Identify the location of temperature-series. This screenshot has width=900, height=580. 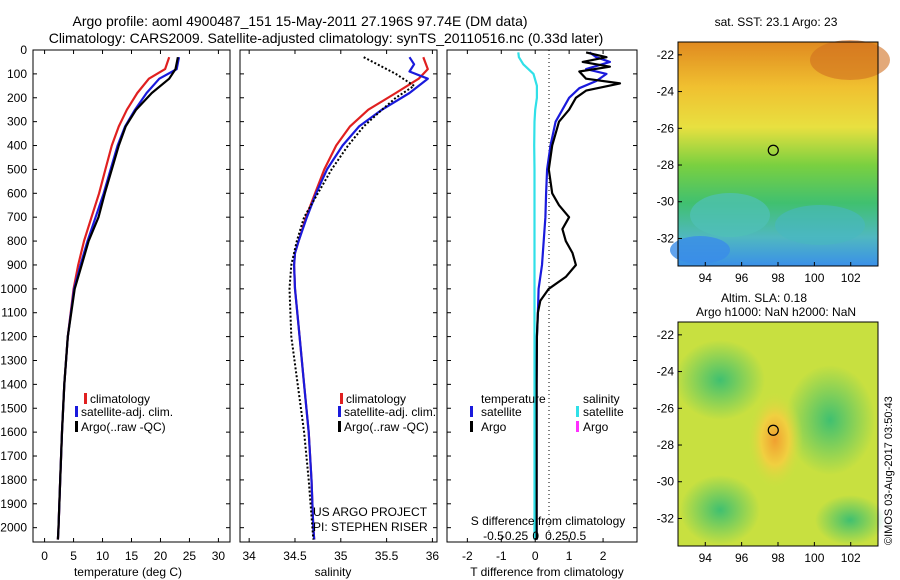
(118, 298).